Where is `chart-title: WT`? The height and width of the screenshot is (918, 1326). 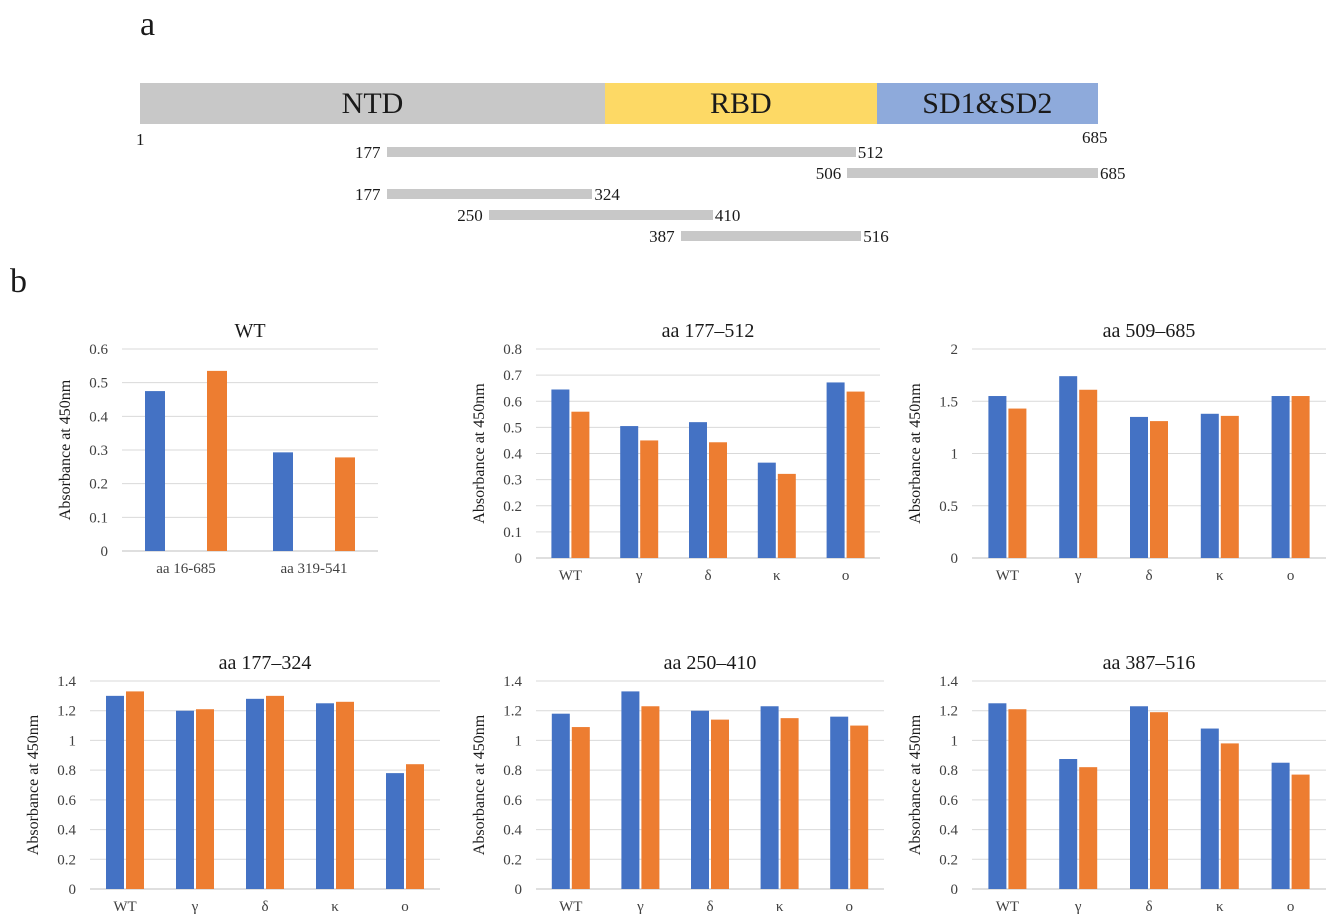
chart-title: WT is located at coordinates (249, 331).